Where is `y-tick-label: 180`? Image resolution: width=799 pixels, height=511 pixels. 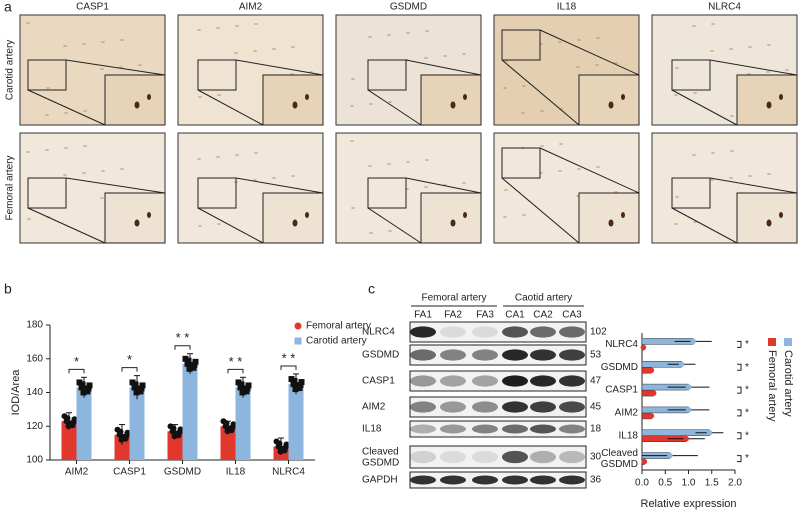
y-tick-label: 180 is located at coordinates (34, 325).